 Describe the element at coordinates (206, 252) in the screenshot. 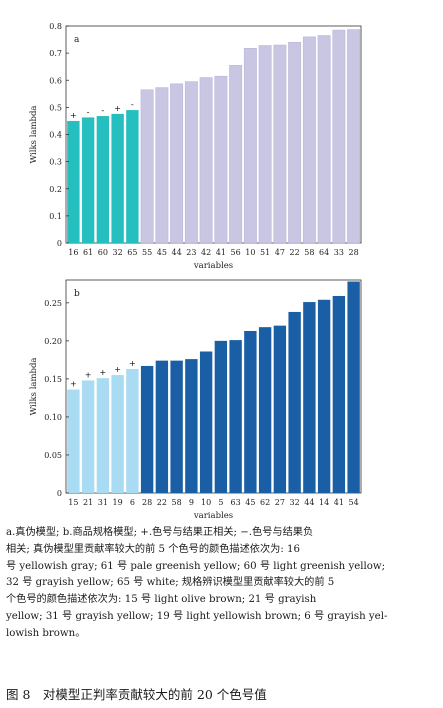

I see `x-tick-label: 42` at that location.